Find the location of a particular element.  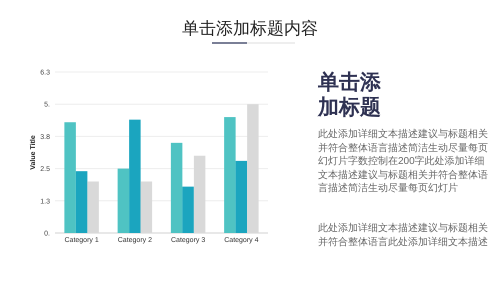

text: 此处添加详细文本描述建议与标题相关并符合整体语言描述简洁生动尽量每页幻灯片字数控制在200字此处添加详细文本描述建议与标题相关并符合整体语言描述简洁生动尽量每页幻灯片 is located at coordinates (403, 162).